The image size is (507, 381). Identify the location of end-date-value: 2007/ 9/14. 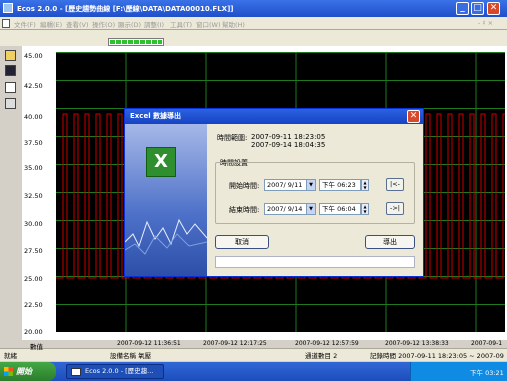
(285, 209).